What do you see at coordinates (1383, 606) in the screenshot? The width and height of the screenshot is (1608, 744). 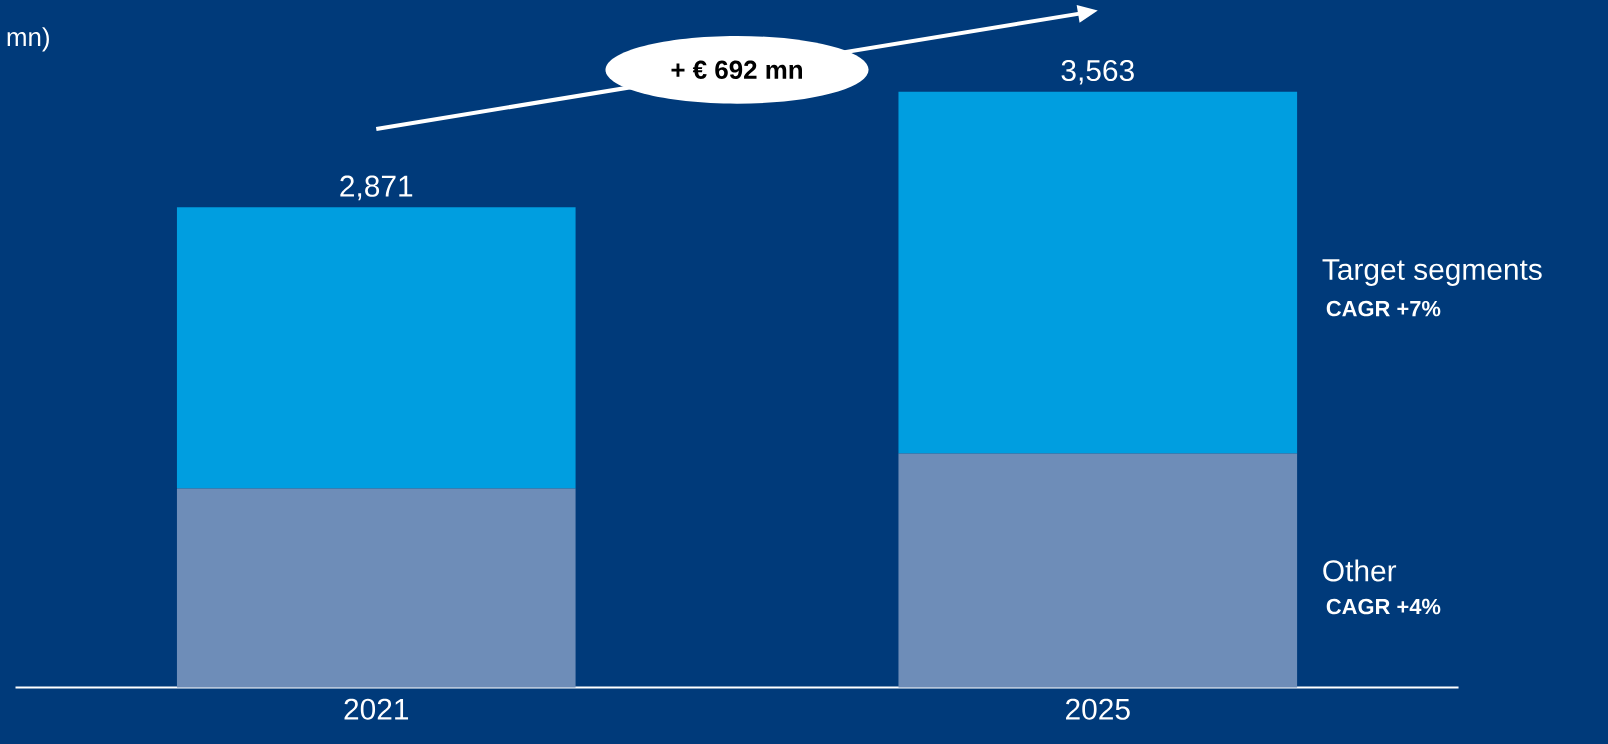 I see `annotation: CAGR +4%` at bounding box center [1383, 606].